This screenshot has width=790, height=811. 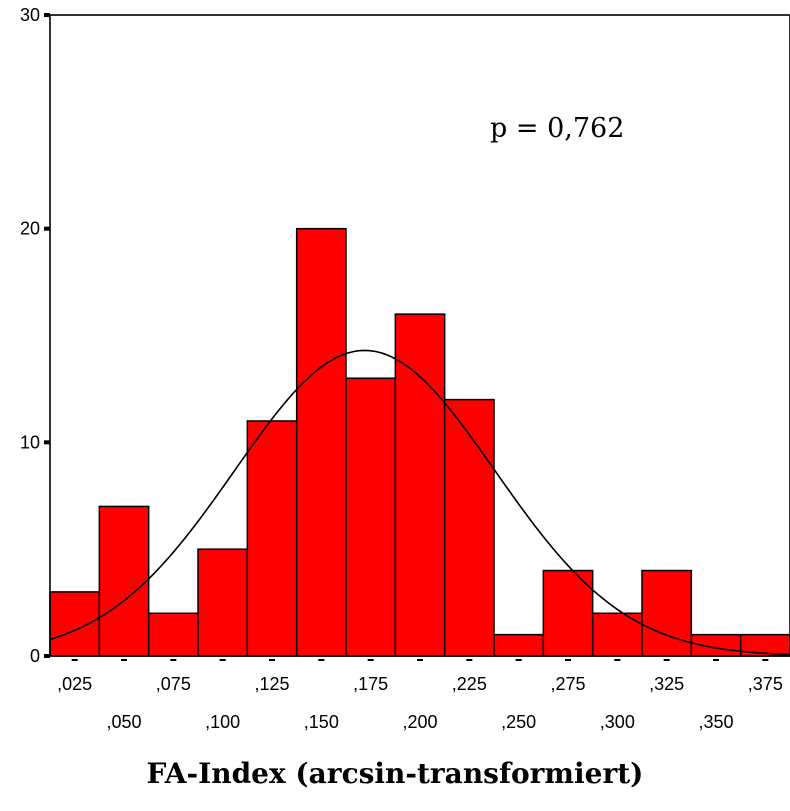 I want to click on x-tick-label: ,075, so click(x=173, y=684).